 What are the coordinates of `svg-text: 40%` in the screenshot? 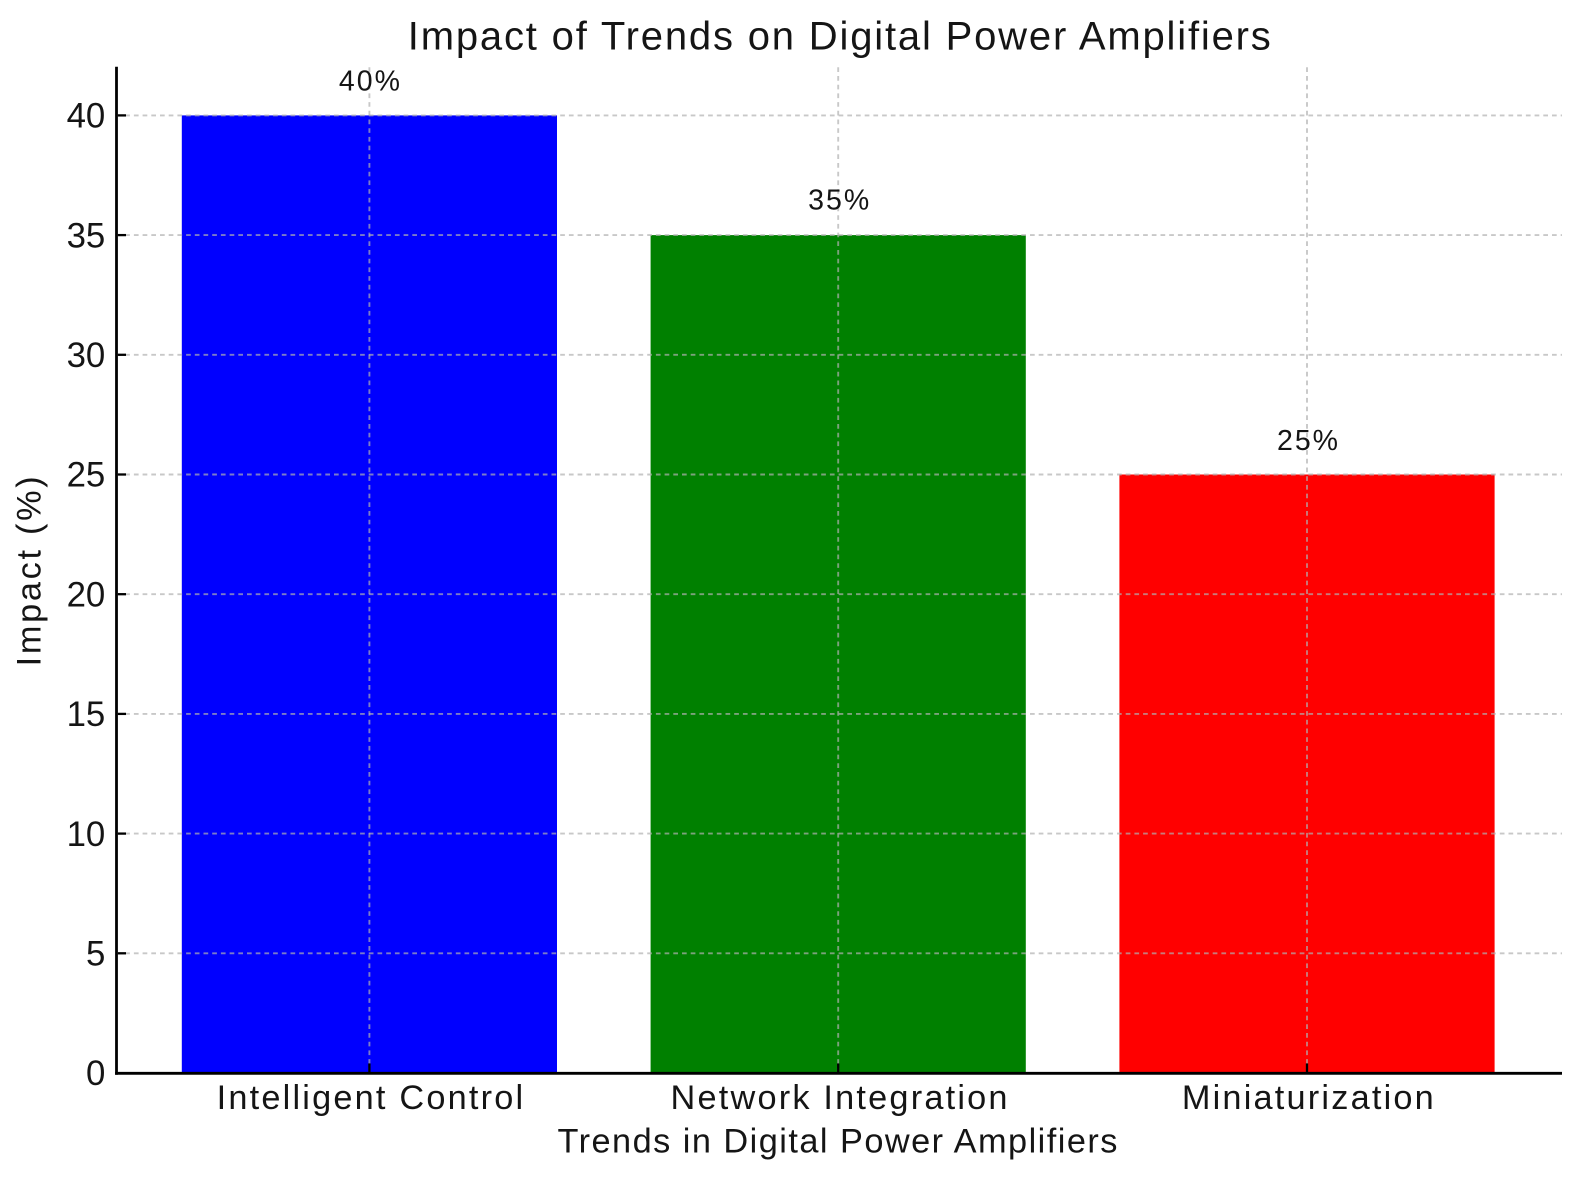 It's located at (370, 82).